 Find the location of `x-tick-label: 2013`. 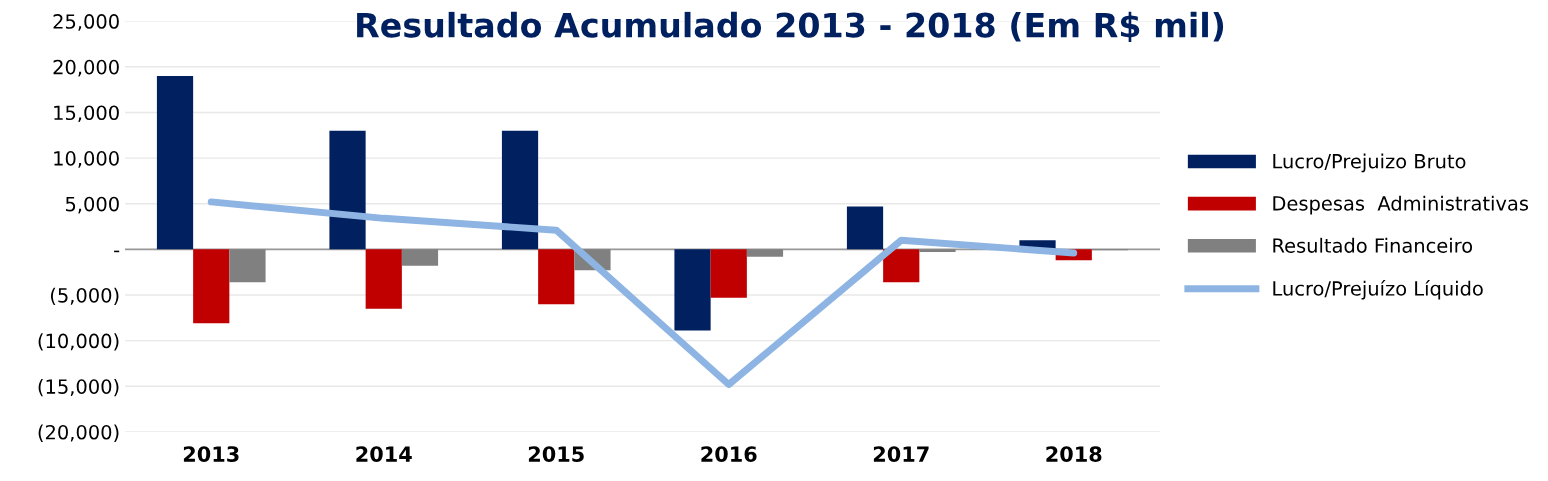

x-tick-label: 2013 is located at coordinates (211, 454).